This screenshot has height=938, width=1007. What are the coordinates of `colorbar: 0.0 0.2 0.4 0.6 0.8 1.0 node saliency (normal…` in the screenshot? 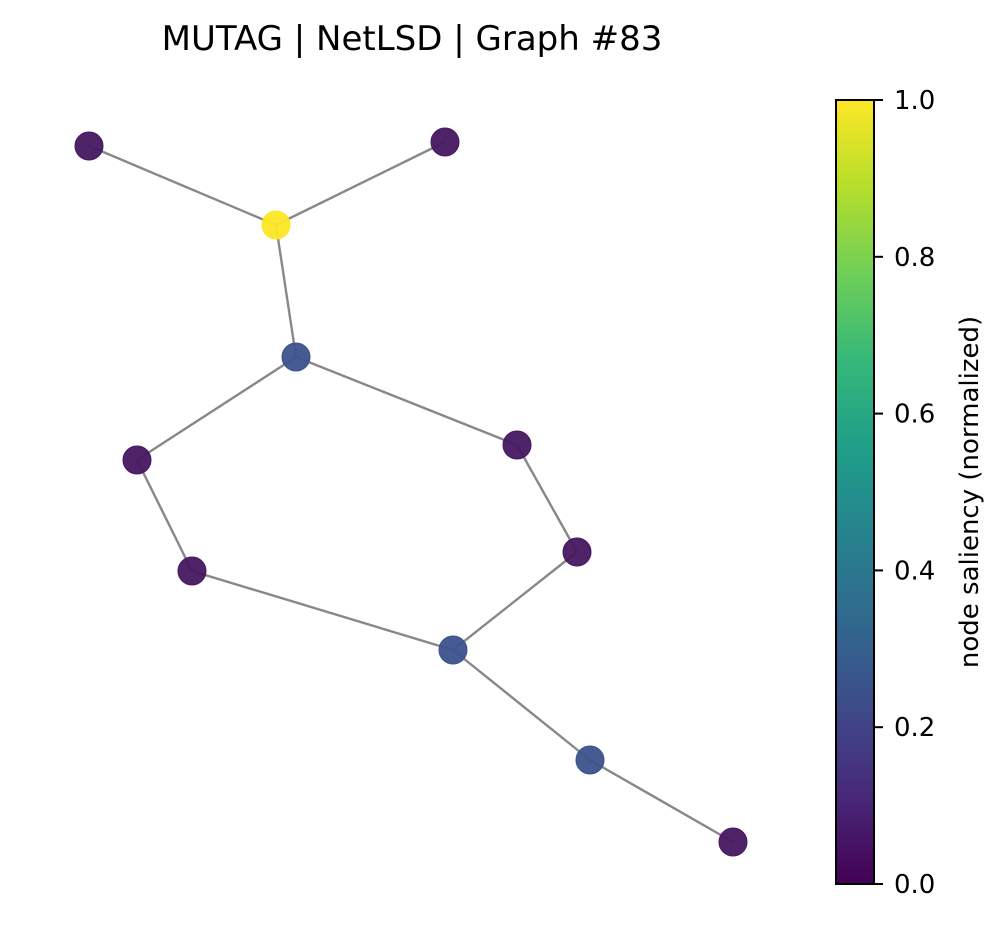 It's located at (910, 493).